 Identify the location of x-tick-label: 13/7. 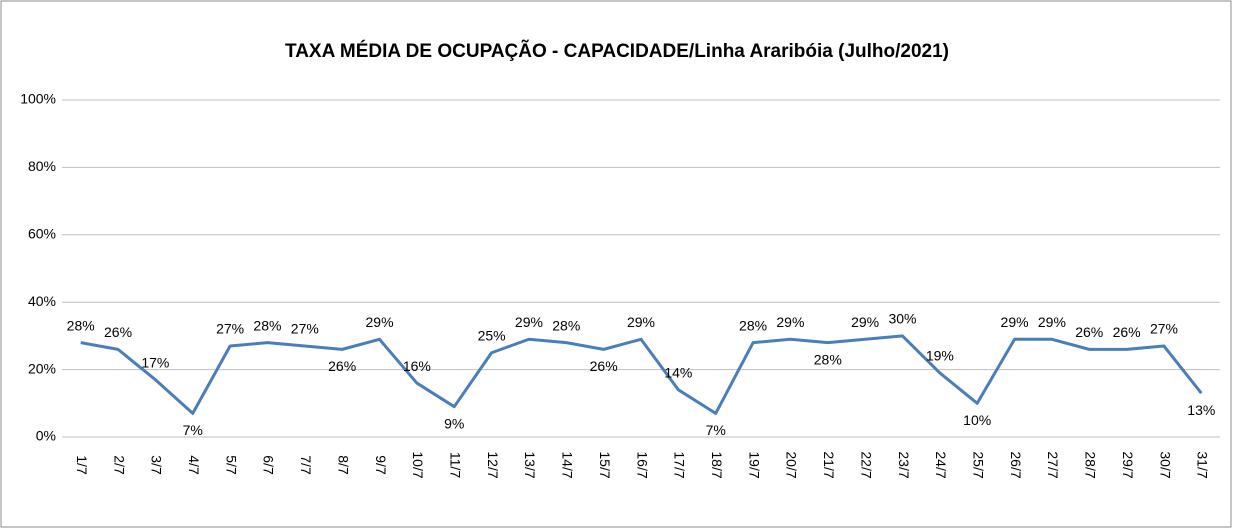
(530, 464).